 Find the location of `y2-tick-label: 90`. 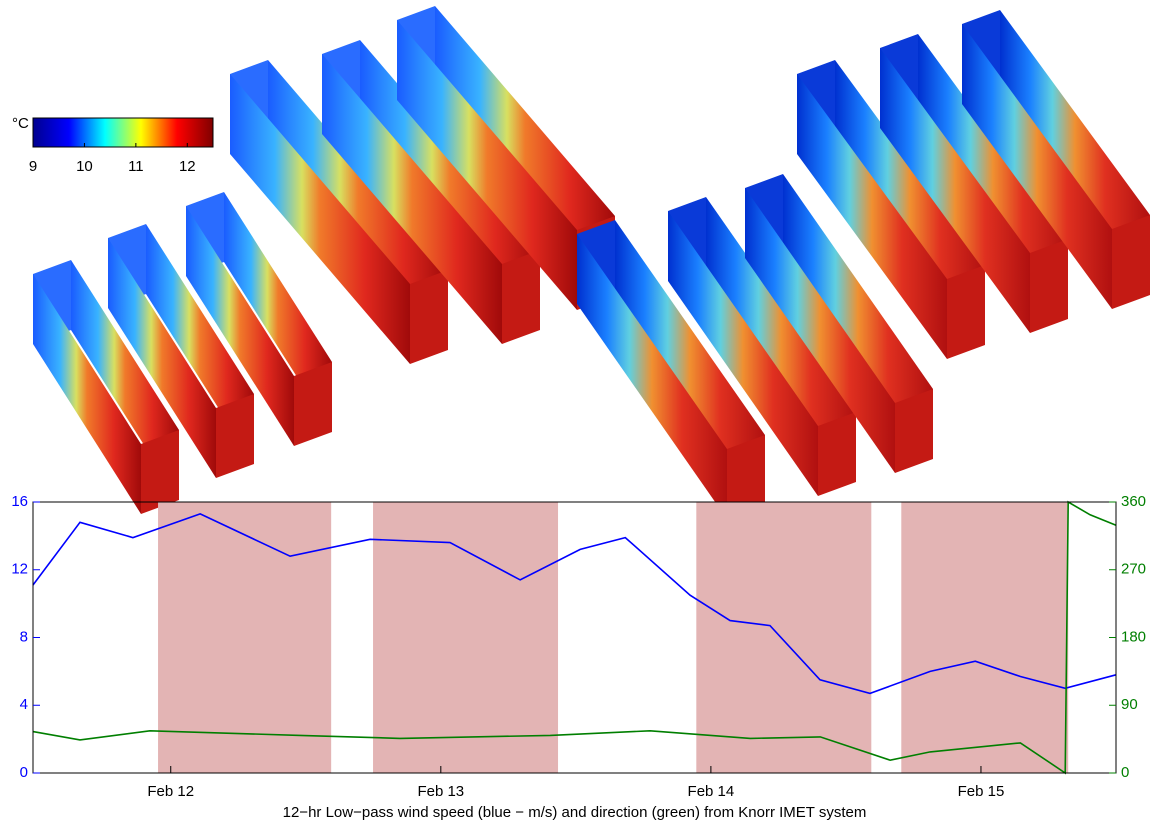

y2-tick-label: 90 is located at coordinates (1129, 704).